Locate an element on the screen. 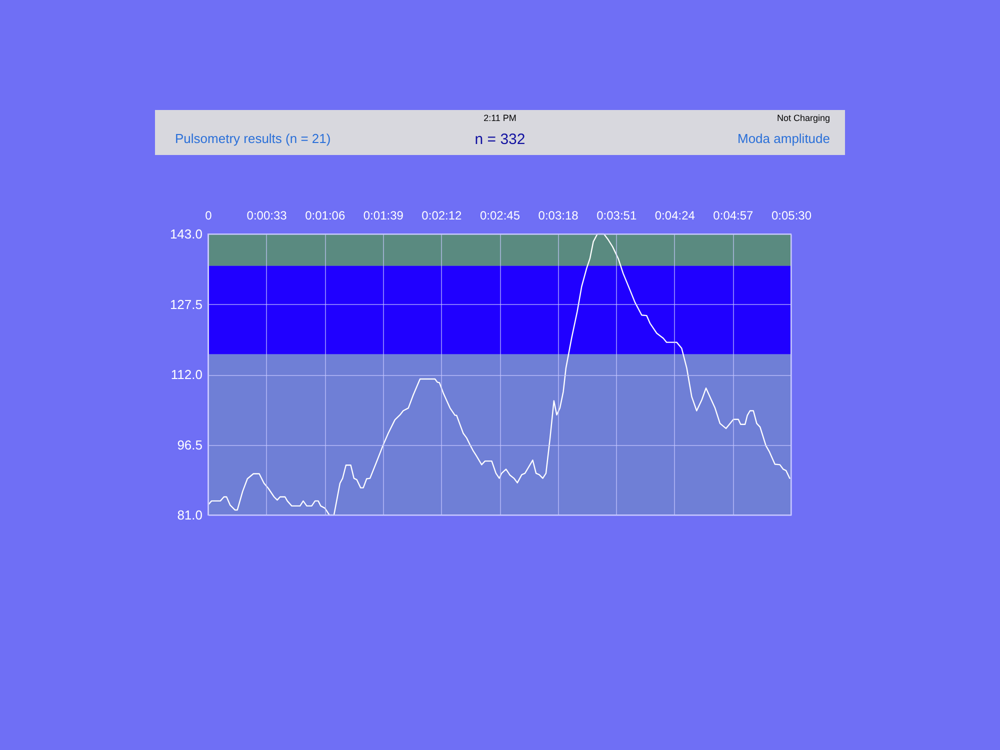  x-tick-label: 0 is located at coordinates (208, 215).